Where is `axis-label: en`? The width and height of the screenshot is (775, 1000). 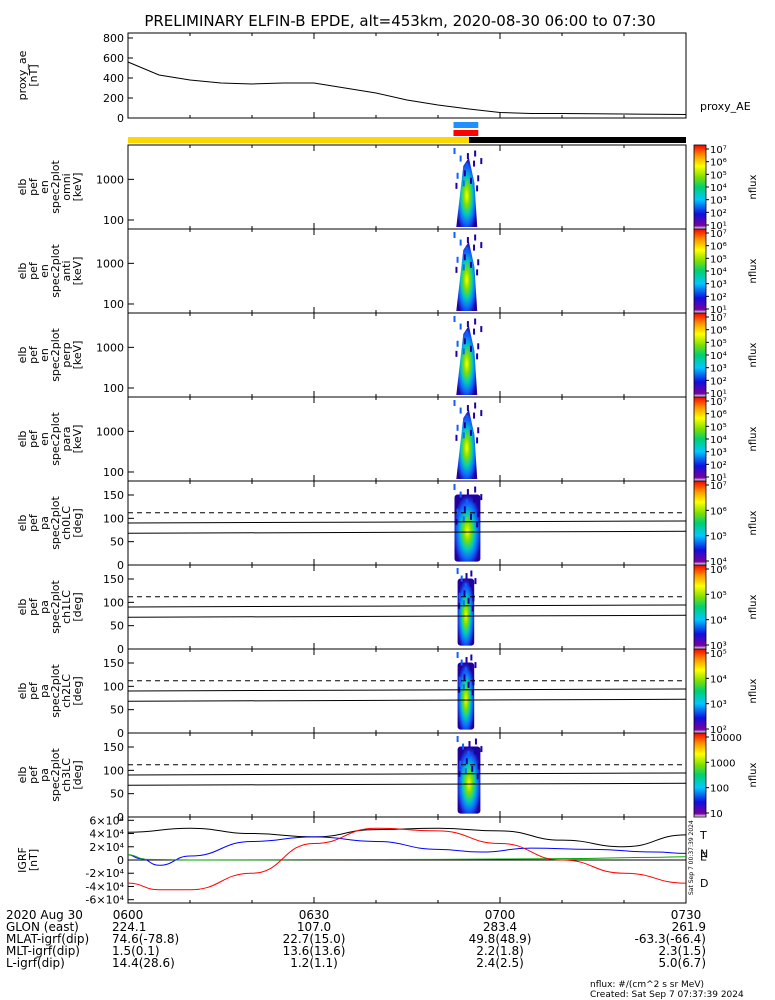 axis-label: en is located at coordinates (44, 439).